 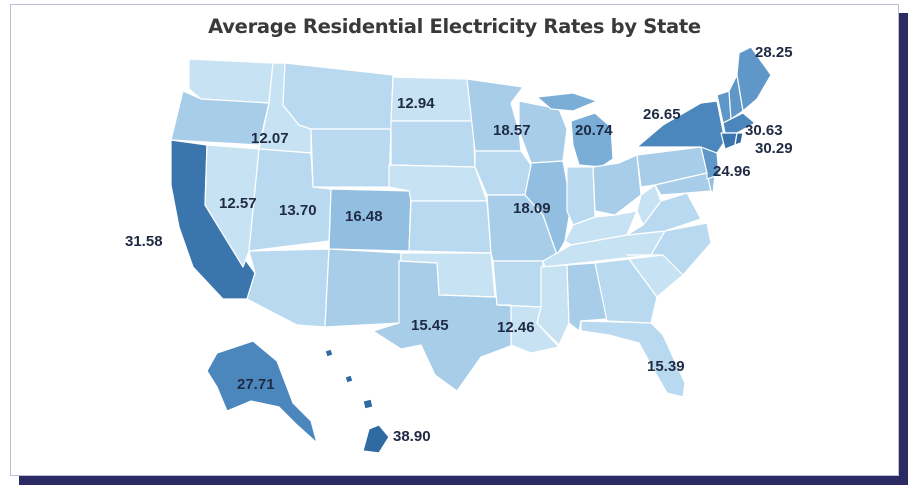 What do you see at coordinates (412, 436) in the screenshot?
I see `label-hawaii: 38.90` at bounding box center [412, 436].